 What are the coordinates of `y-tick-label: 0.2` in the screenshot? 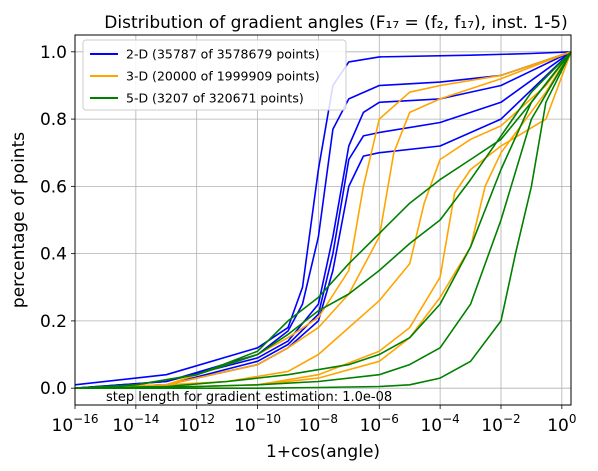 It's located at (53, 322).